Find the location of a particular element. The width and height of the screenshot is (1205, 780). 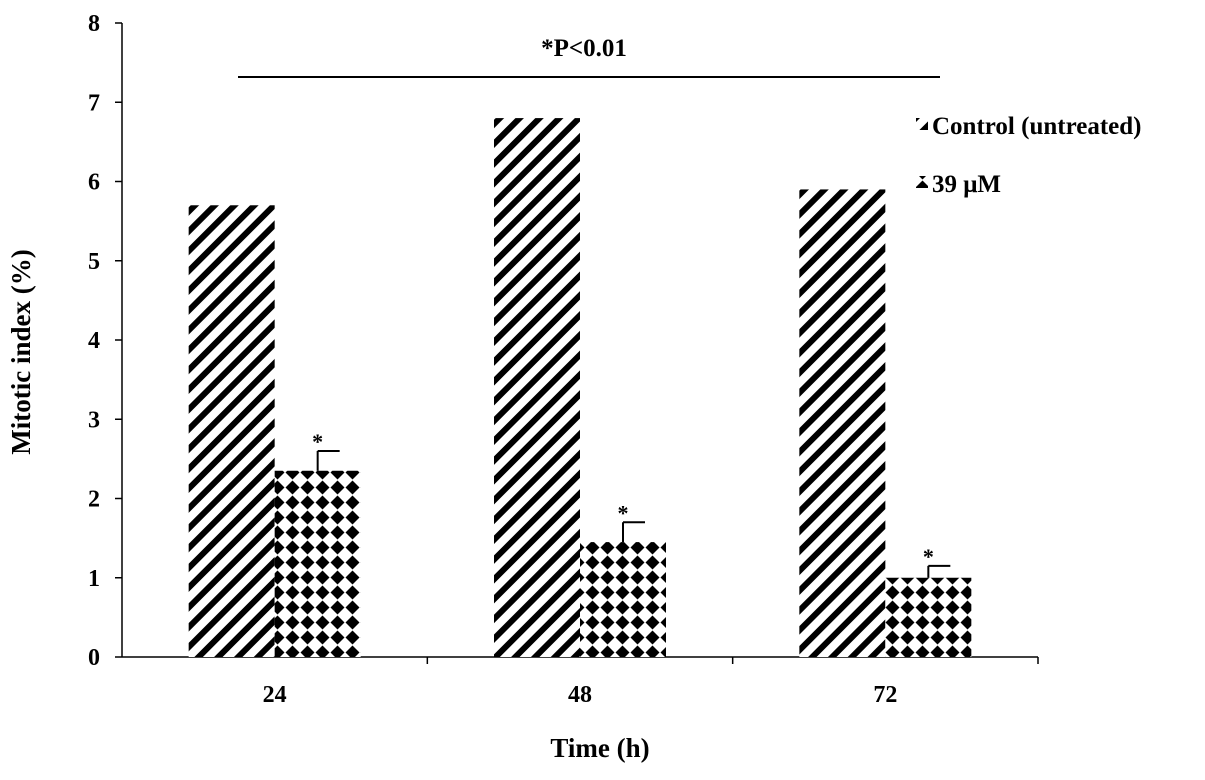

legend-label-control: Control (untreated) is located at coordinates (1036, 126).